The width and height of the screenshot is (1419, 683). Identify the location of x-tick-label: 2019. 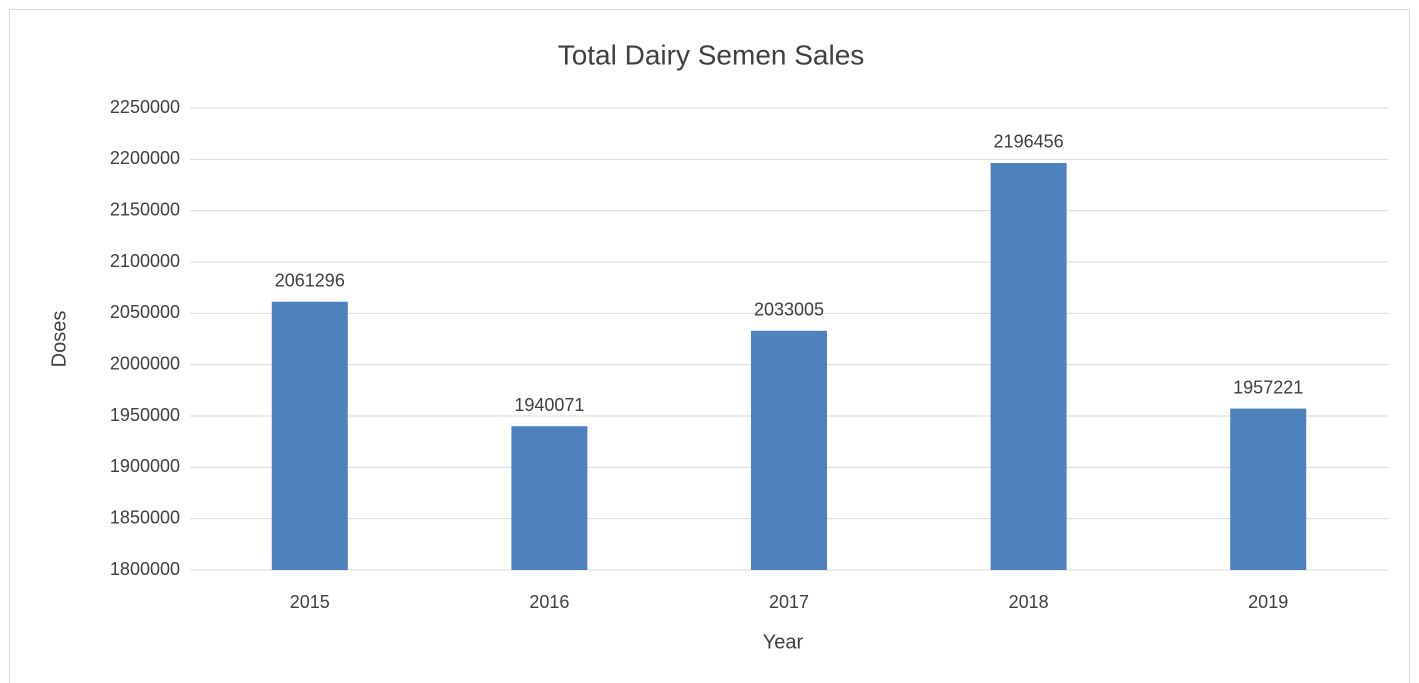
(1268, 602).